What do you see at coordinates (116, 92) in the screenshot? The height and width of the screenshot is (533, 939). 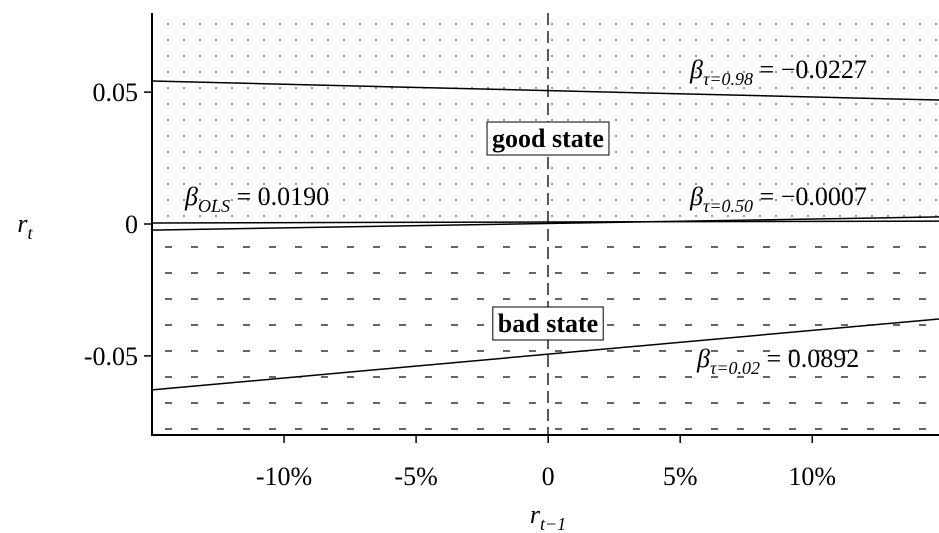 I see `y-tick-label: 0.05` at bounding box center [116, 92].